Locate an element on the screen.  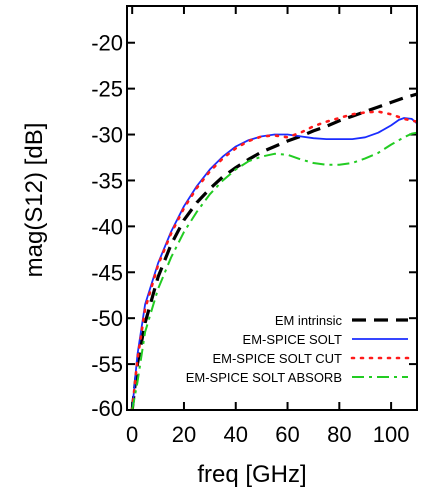
x-axis-title: freq [GHz] is located at coordinates (251, 474).